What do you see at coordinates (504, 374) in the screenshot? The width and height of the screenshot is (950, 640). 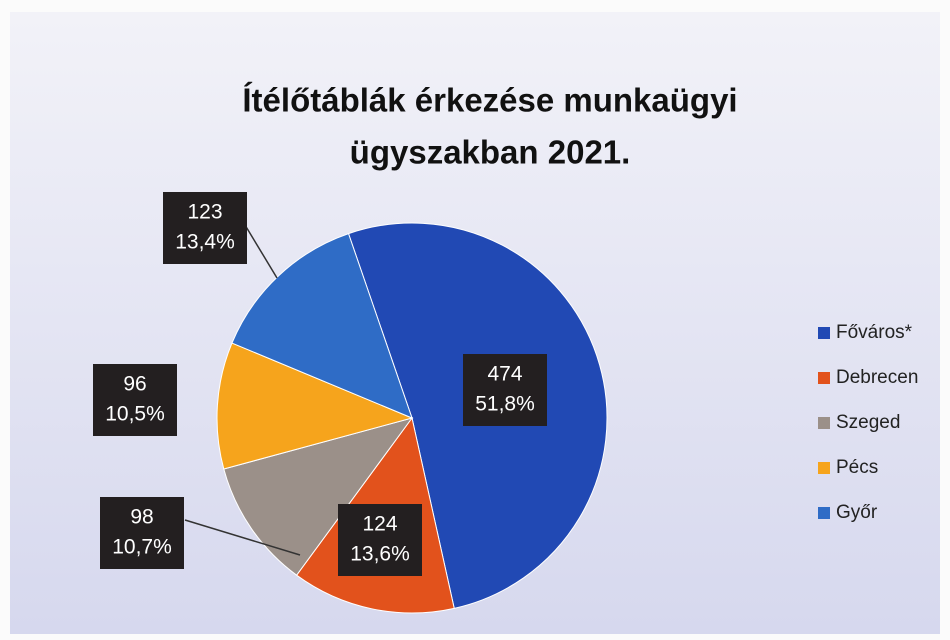 I see `data-label: 474` at bounding box center [504, 374].